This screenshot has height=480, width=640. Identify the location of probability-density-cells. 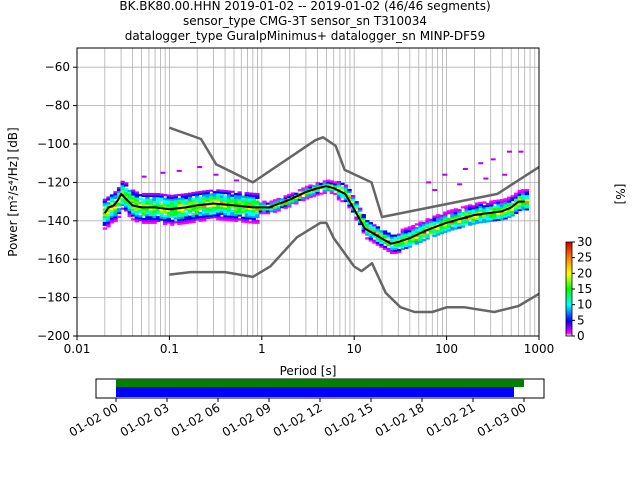
(316, 202).